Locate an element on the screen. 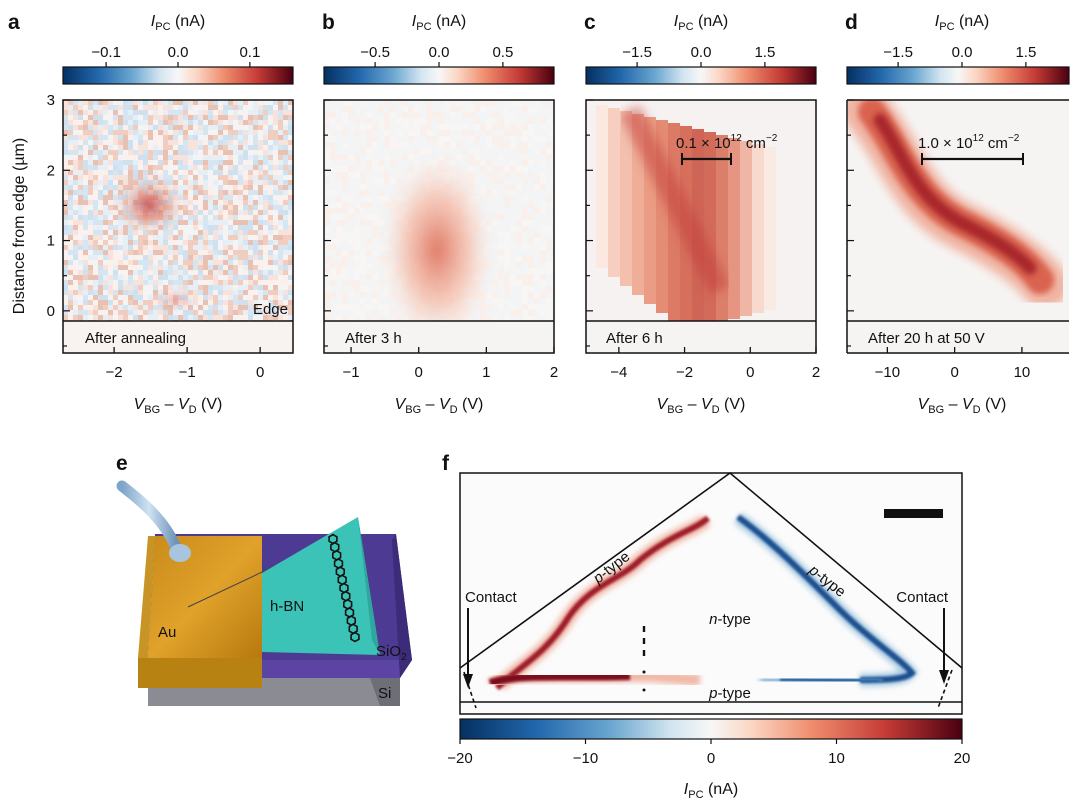  y-ticks-d is located at coordinates (850, 223).